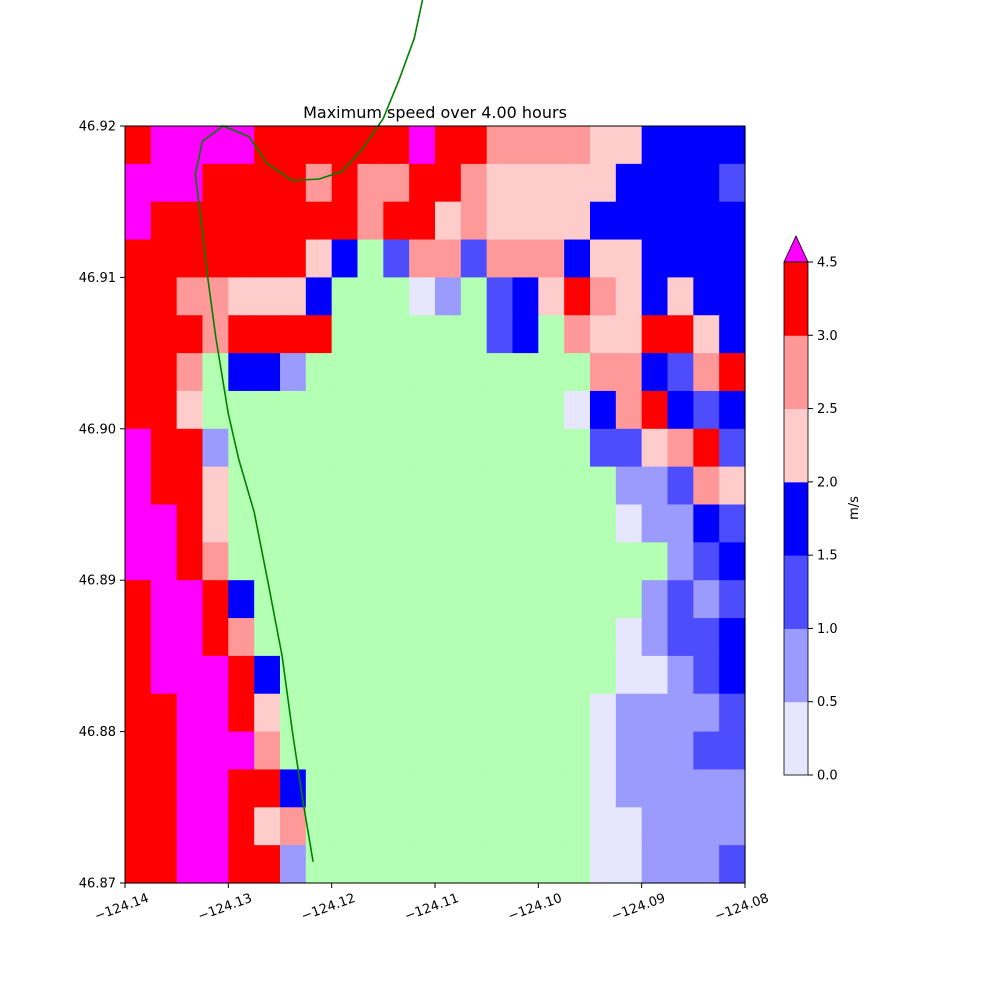 This screenshot has height=1004, width=1000. What do you see at coordinates (827, 409) in the screenshot?
I see `colorbar-tick-label: 2.5` at bounding box center [827, 409].